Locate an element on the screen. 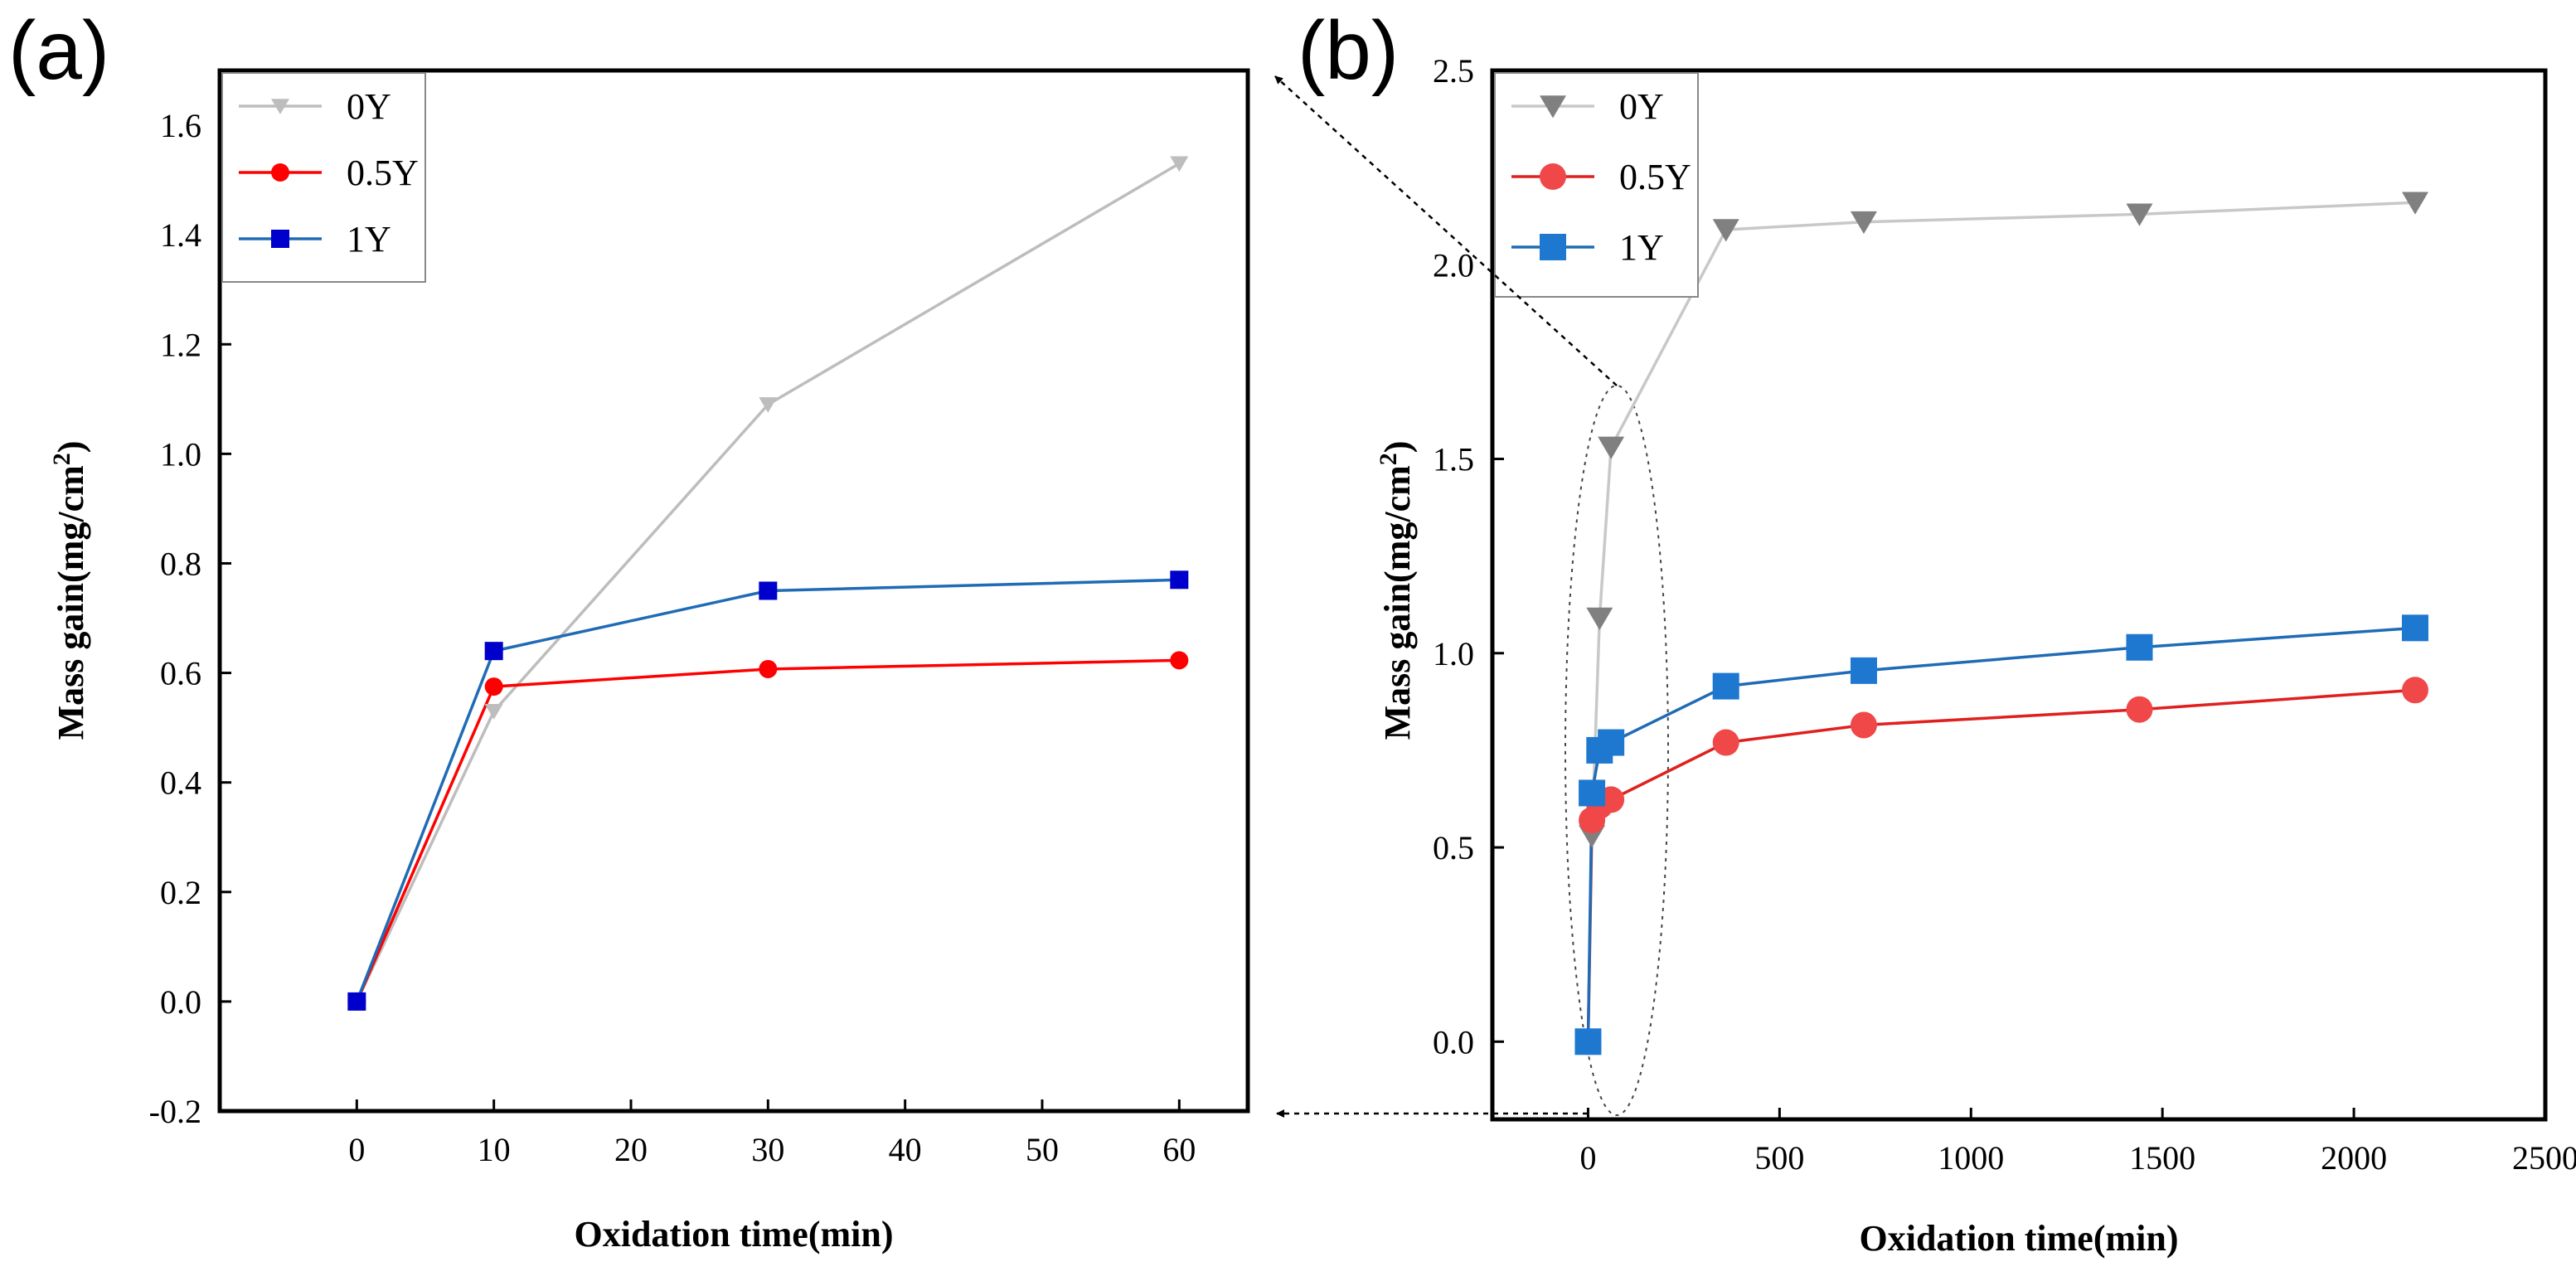 The height and width of the screenshot is (1286, 2576). panel-a-series-1y-line is located at coordinates (767, 790).